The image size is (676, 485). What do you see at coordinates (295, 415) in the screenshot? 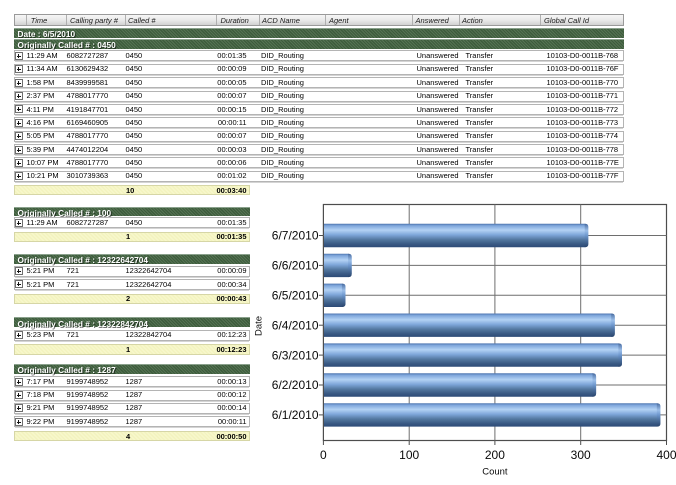
I see `svg-text: 6/1/2010` at bounding box center [295, 415].